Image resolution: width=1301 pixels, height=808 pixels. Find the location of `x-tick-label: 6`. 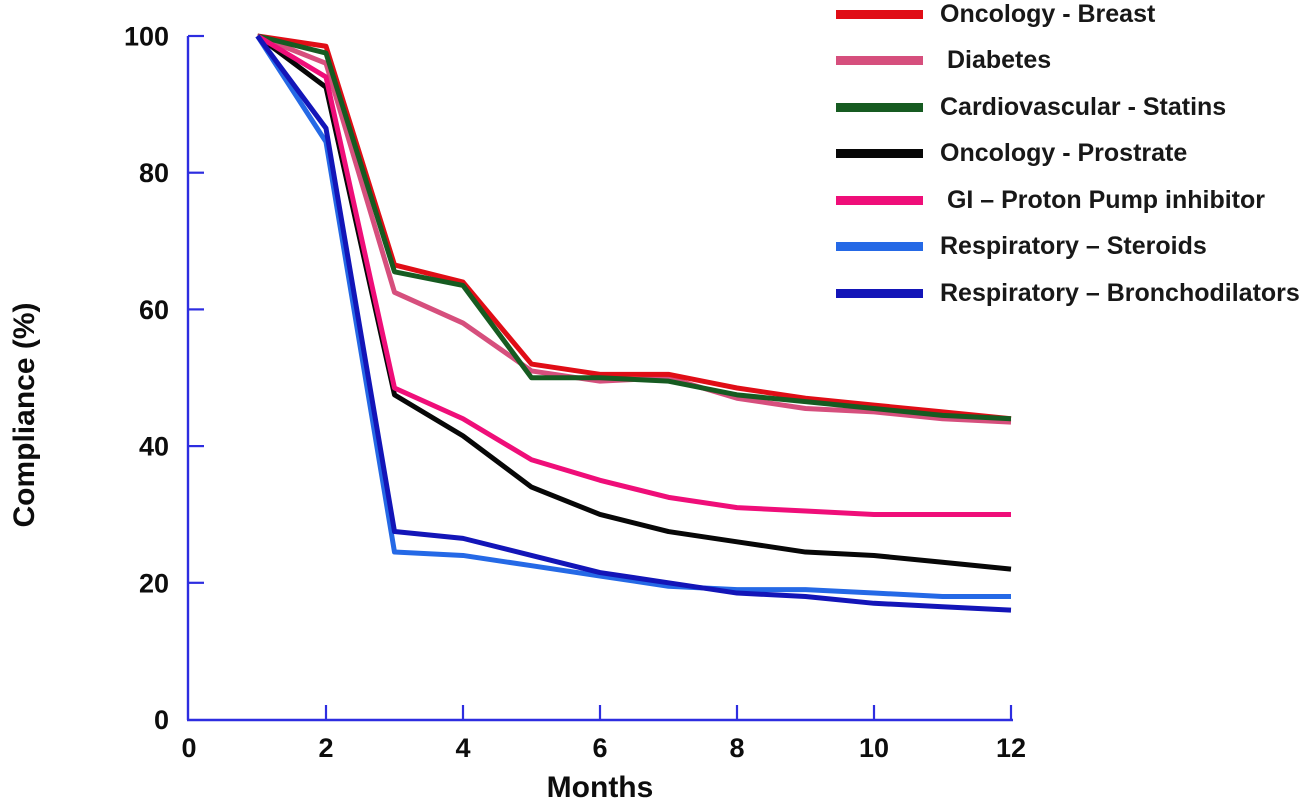

x-tick-label: 6 is located at coordinates (599, 748).